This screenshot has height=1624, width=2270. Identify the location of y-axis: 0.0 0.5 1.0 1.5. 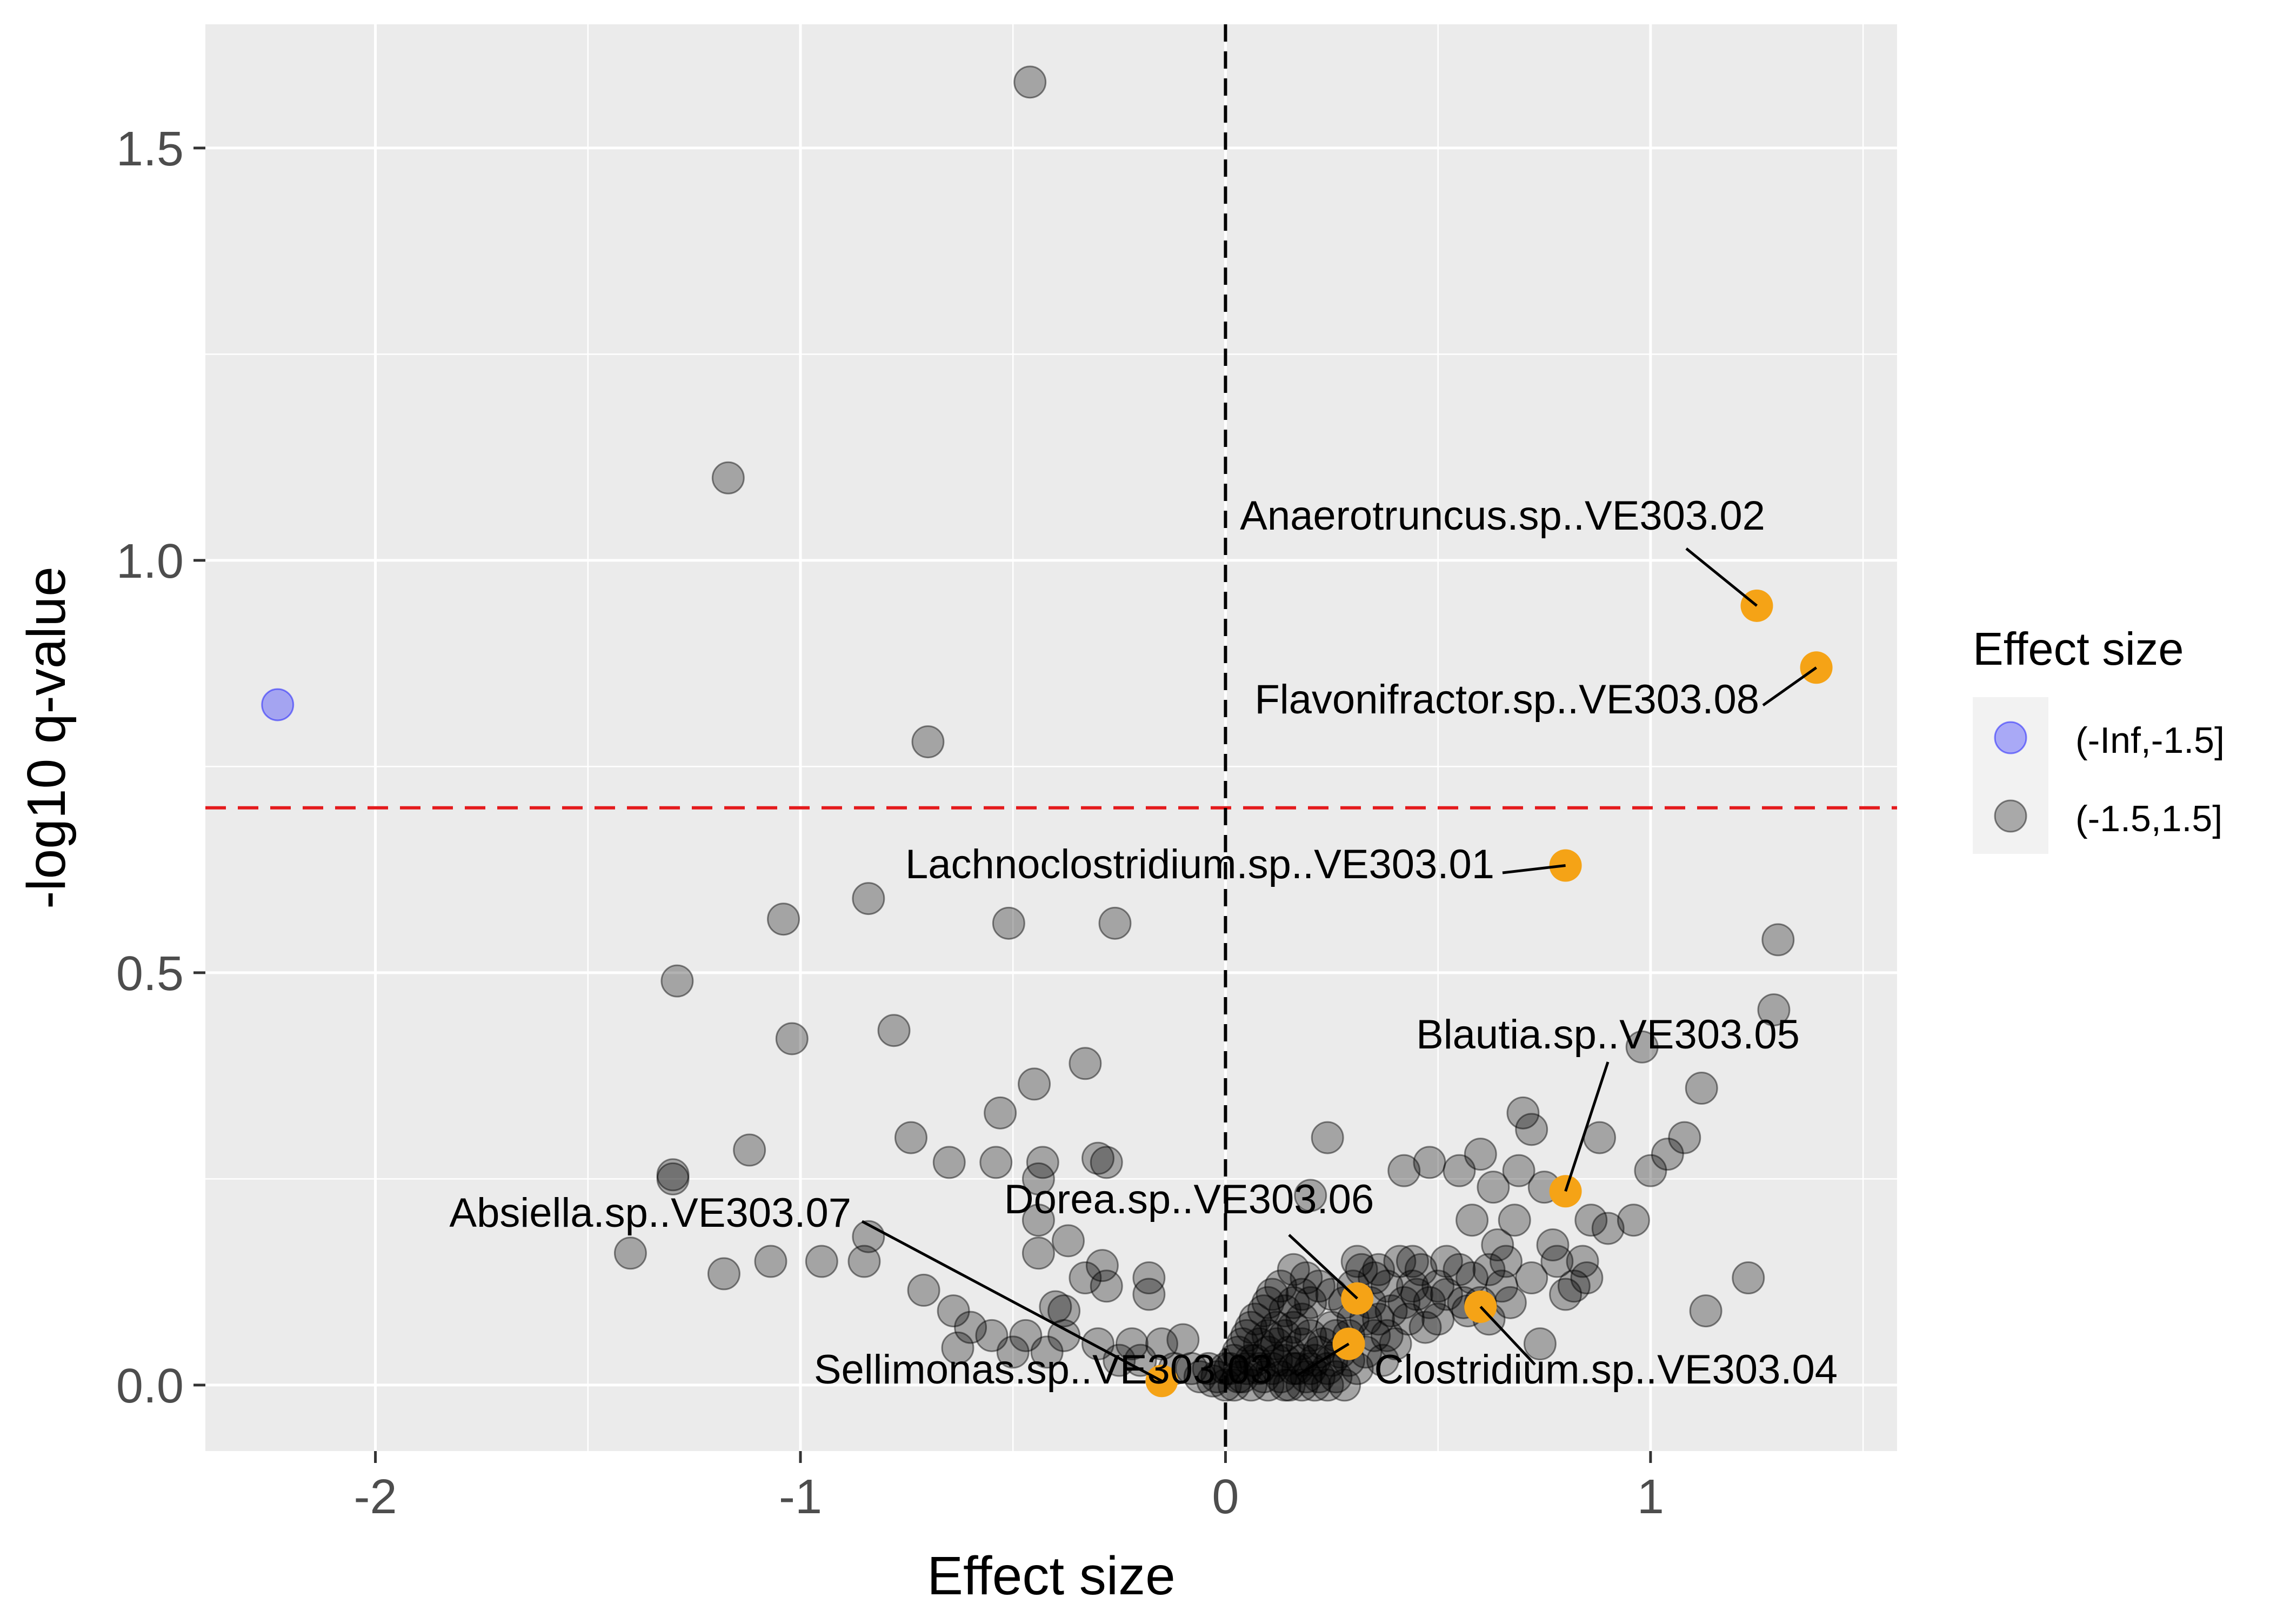
(160, 768).